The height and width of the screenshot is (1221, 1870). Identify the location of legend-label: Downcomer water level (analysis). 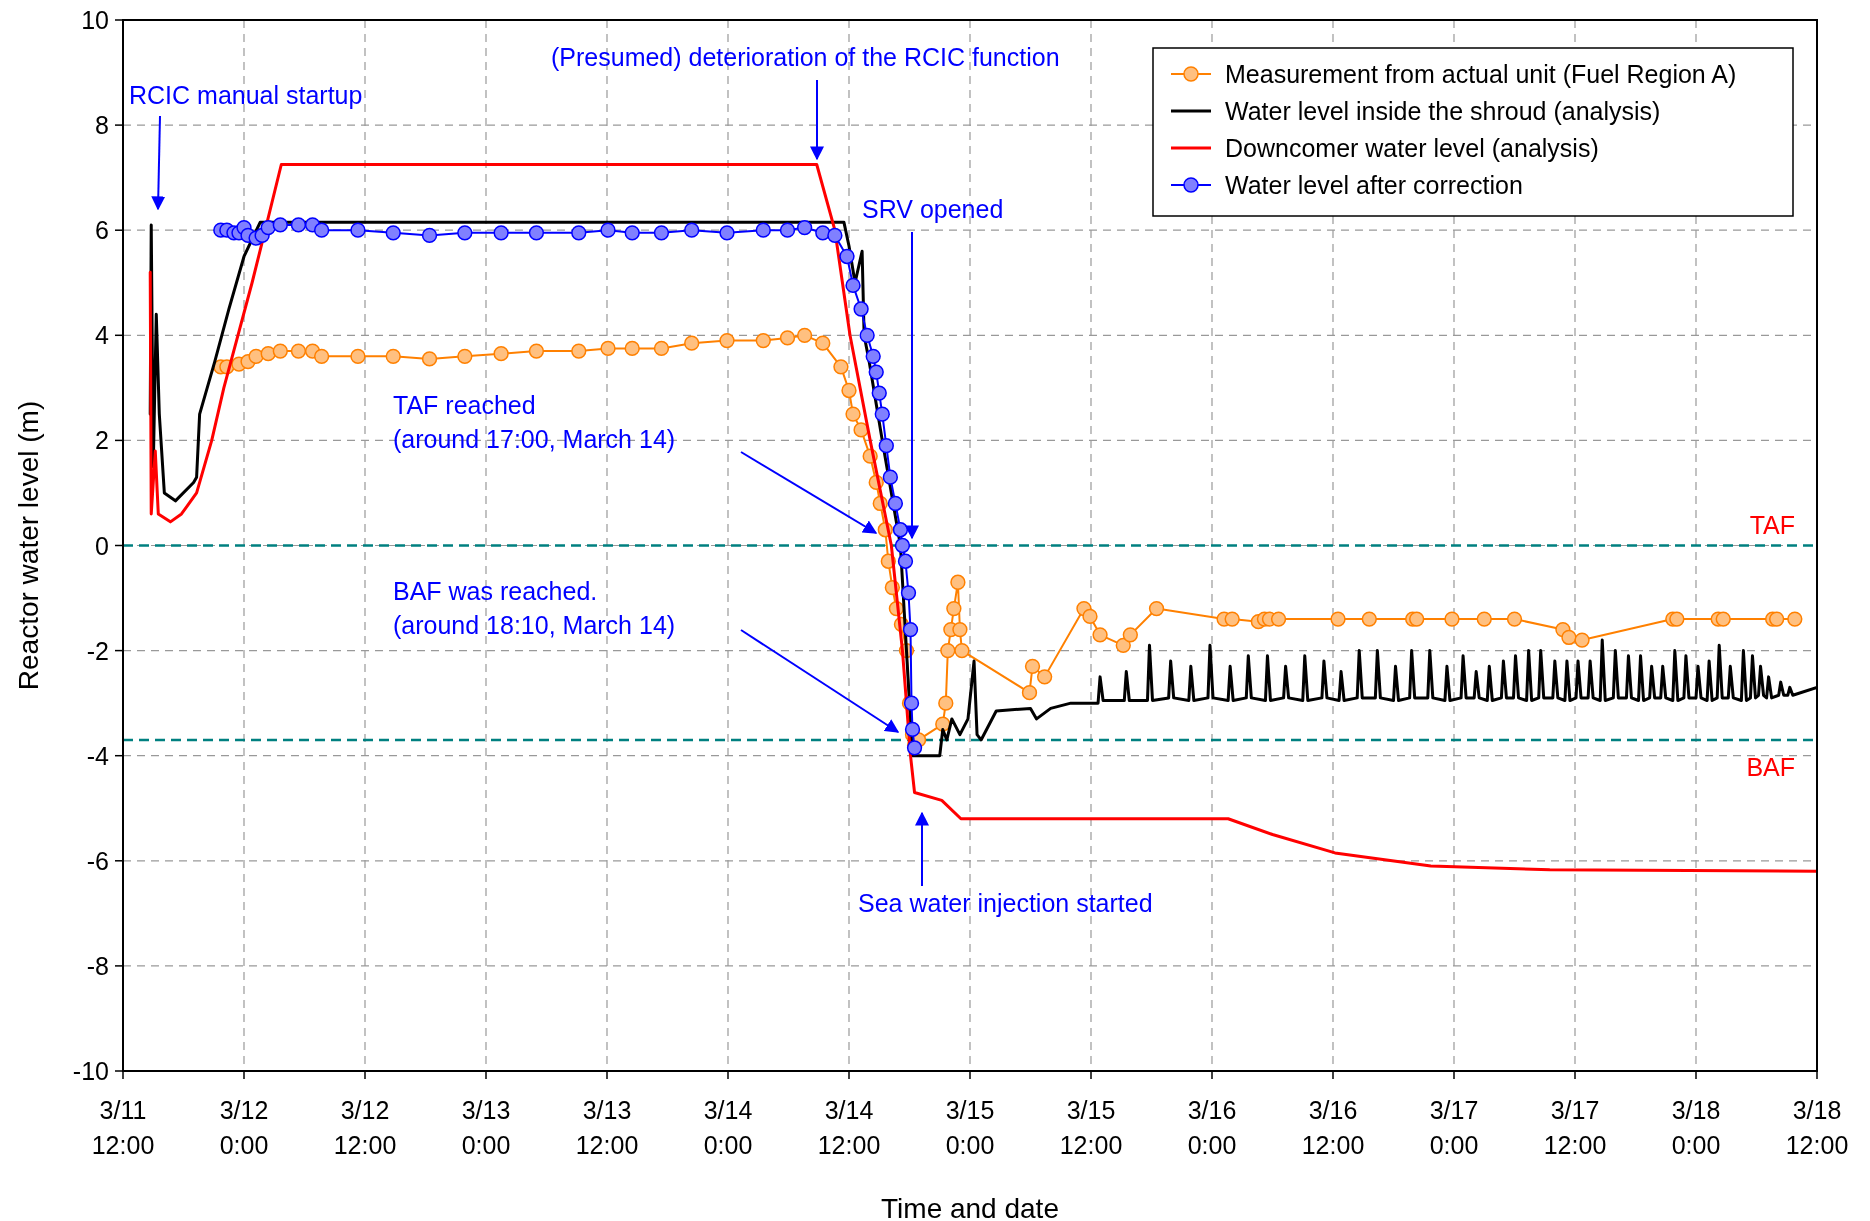
(1412, 148).